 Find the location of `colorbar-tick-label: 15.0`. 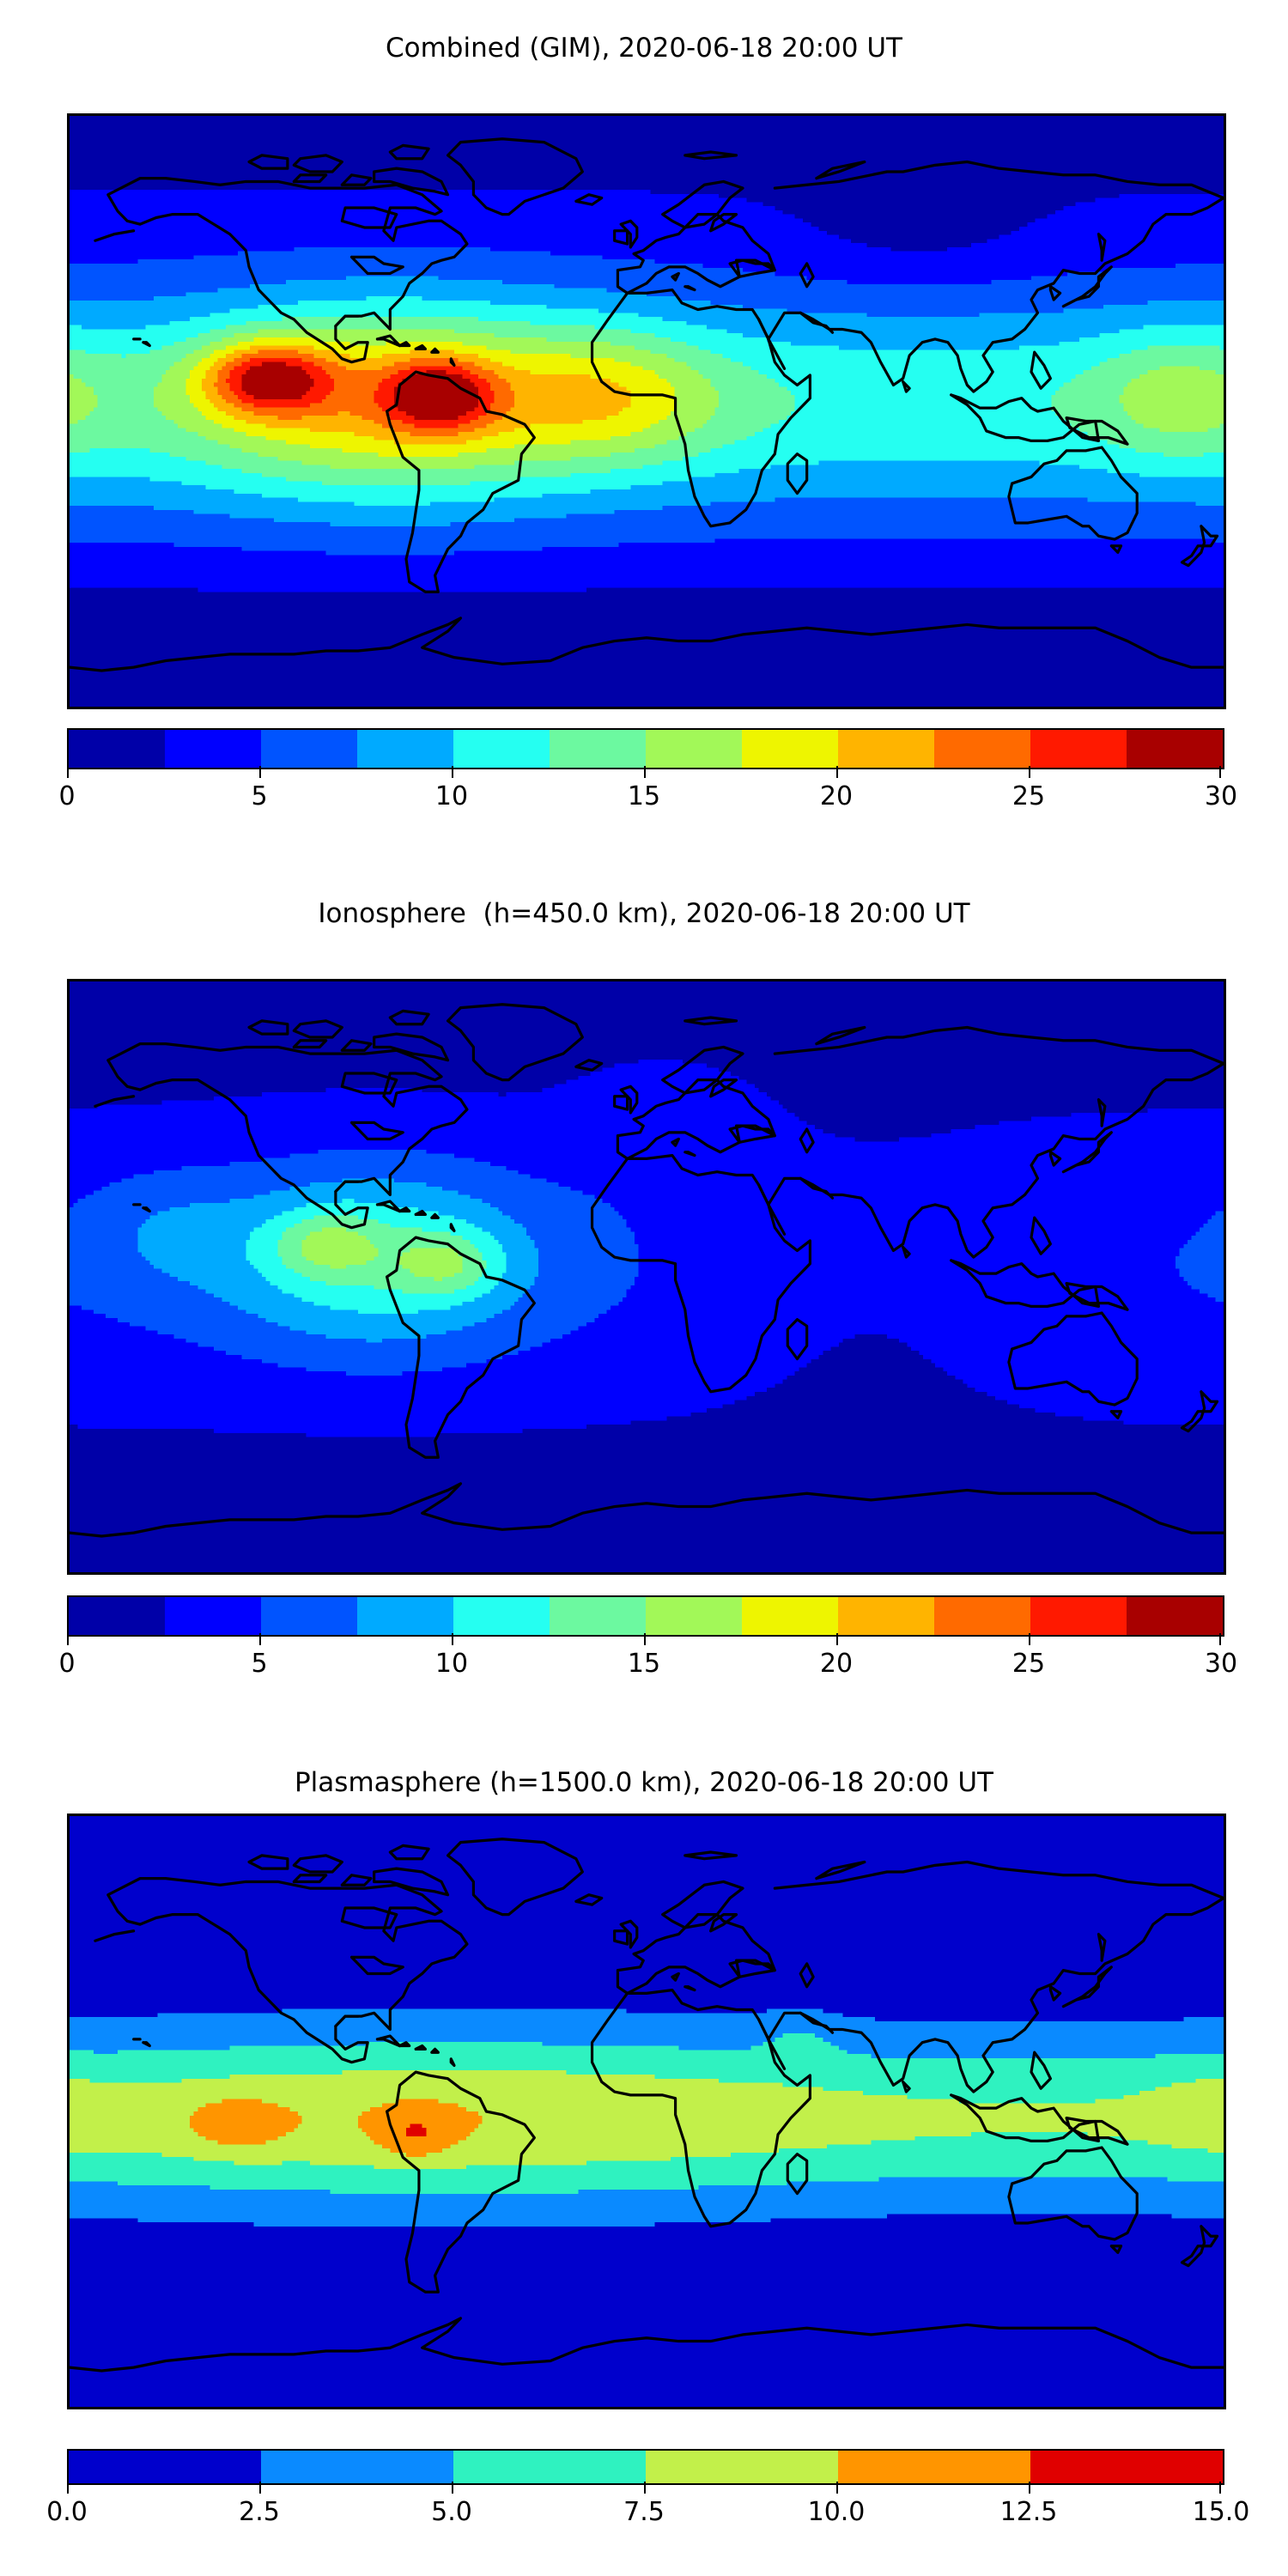

colorbar-tick-label: 15.0 is located at coordinates (1221, 2512).